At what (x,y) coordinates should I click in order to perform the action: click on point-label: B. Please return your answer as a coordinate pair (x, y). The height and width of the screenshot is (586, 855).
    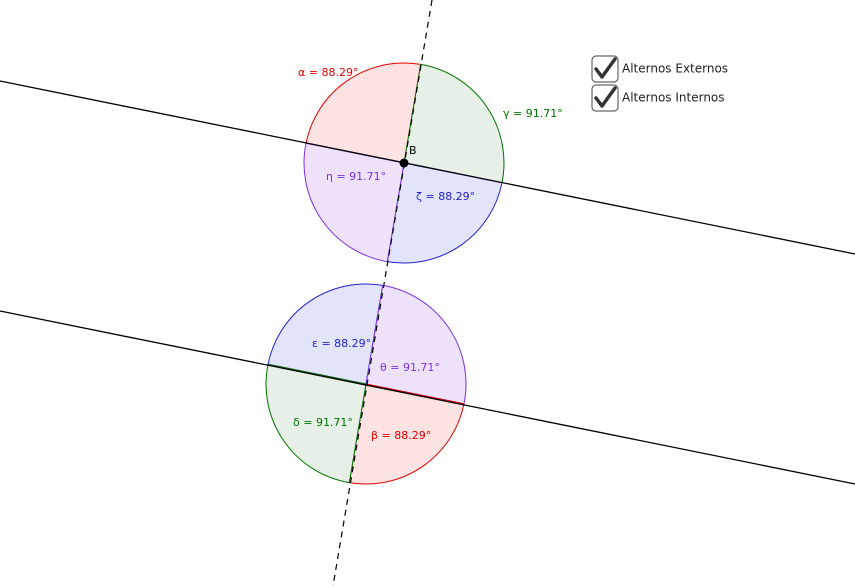
    Looking at the image, I should click on (413, 150).